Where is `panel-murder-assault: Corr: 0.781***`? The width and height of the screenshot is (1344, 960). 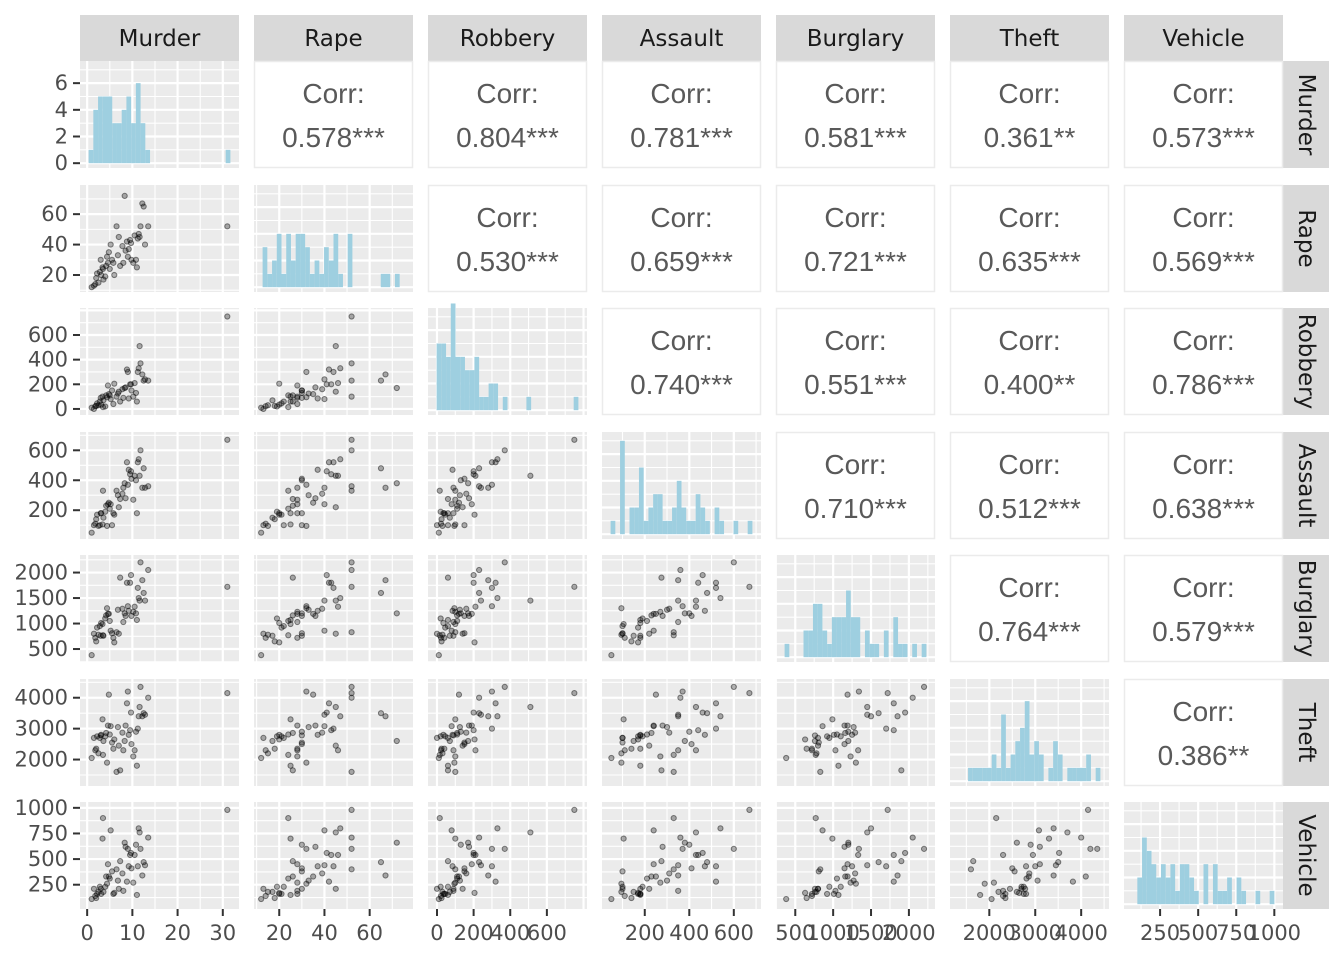 panel-murder-assault: Corr: 0.781*** is located at coordinates (681, 114).